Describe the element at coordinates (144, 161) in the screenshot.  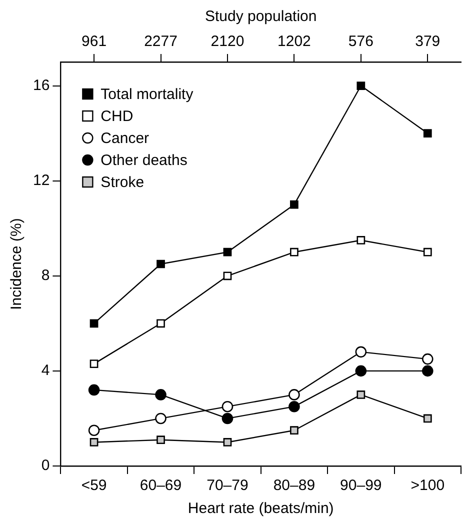
I see `legend-label: Other deaths` at that location.